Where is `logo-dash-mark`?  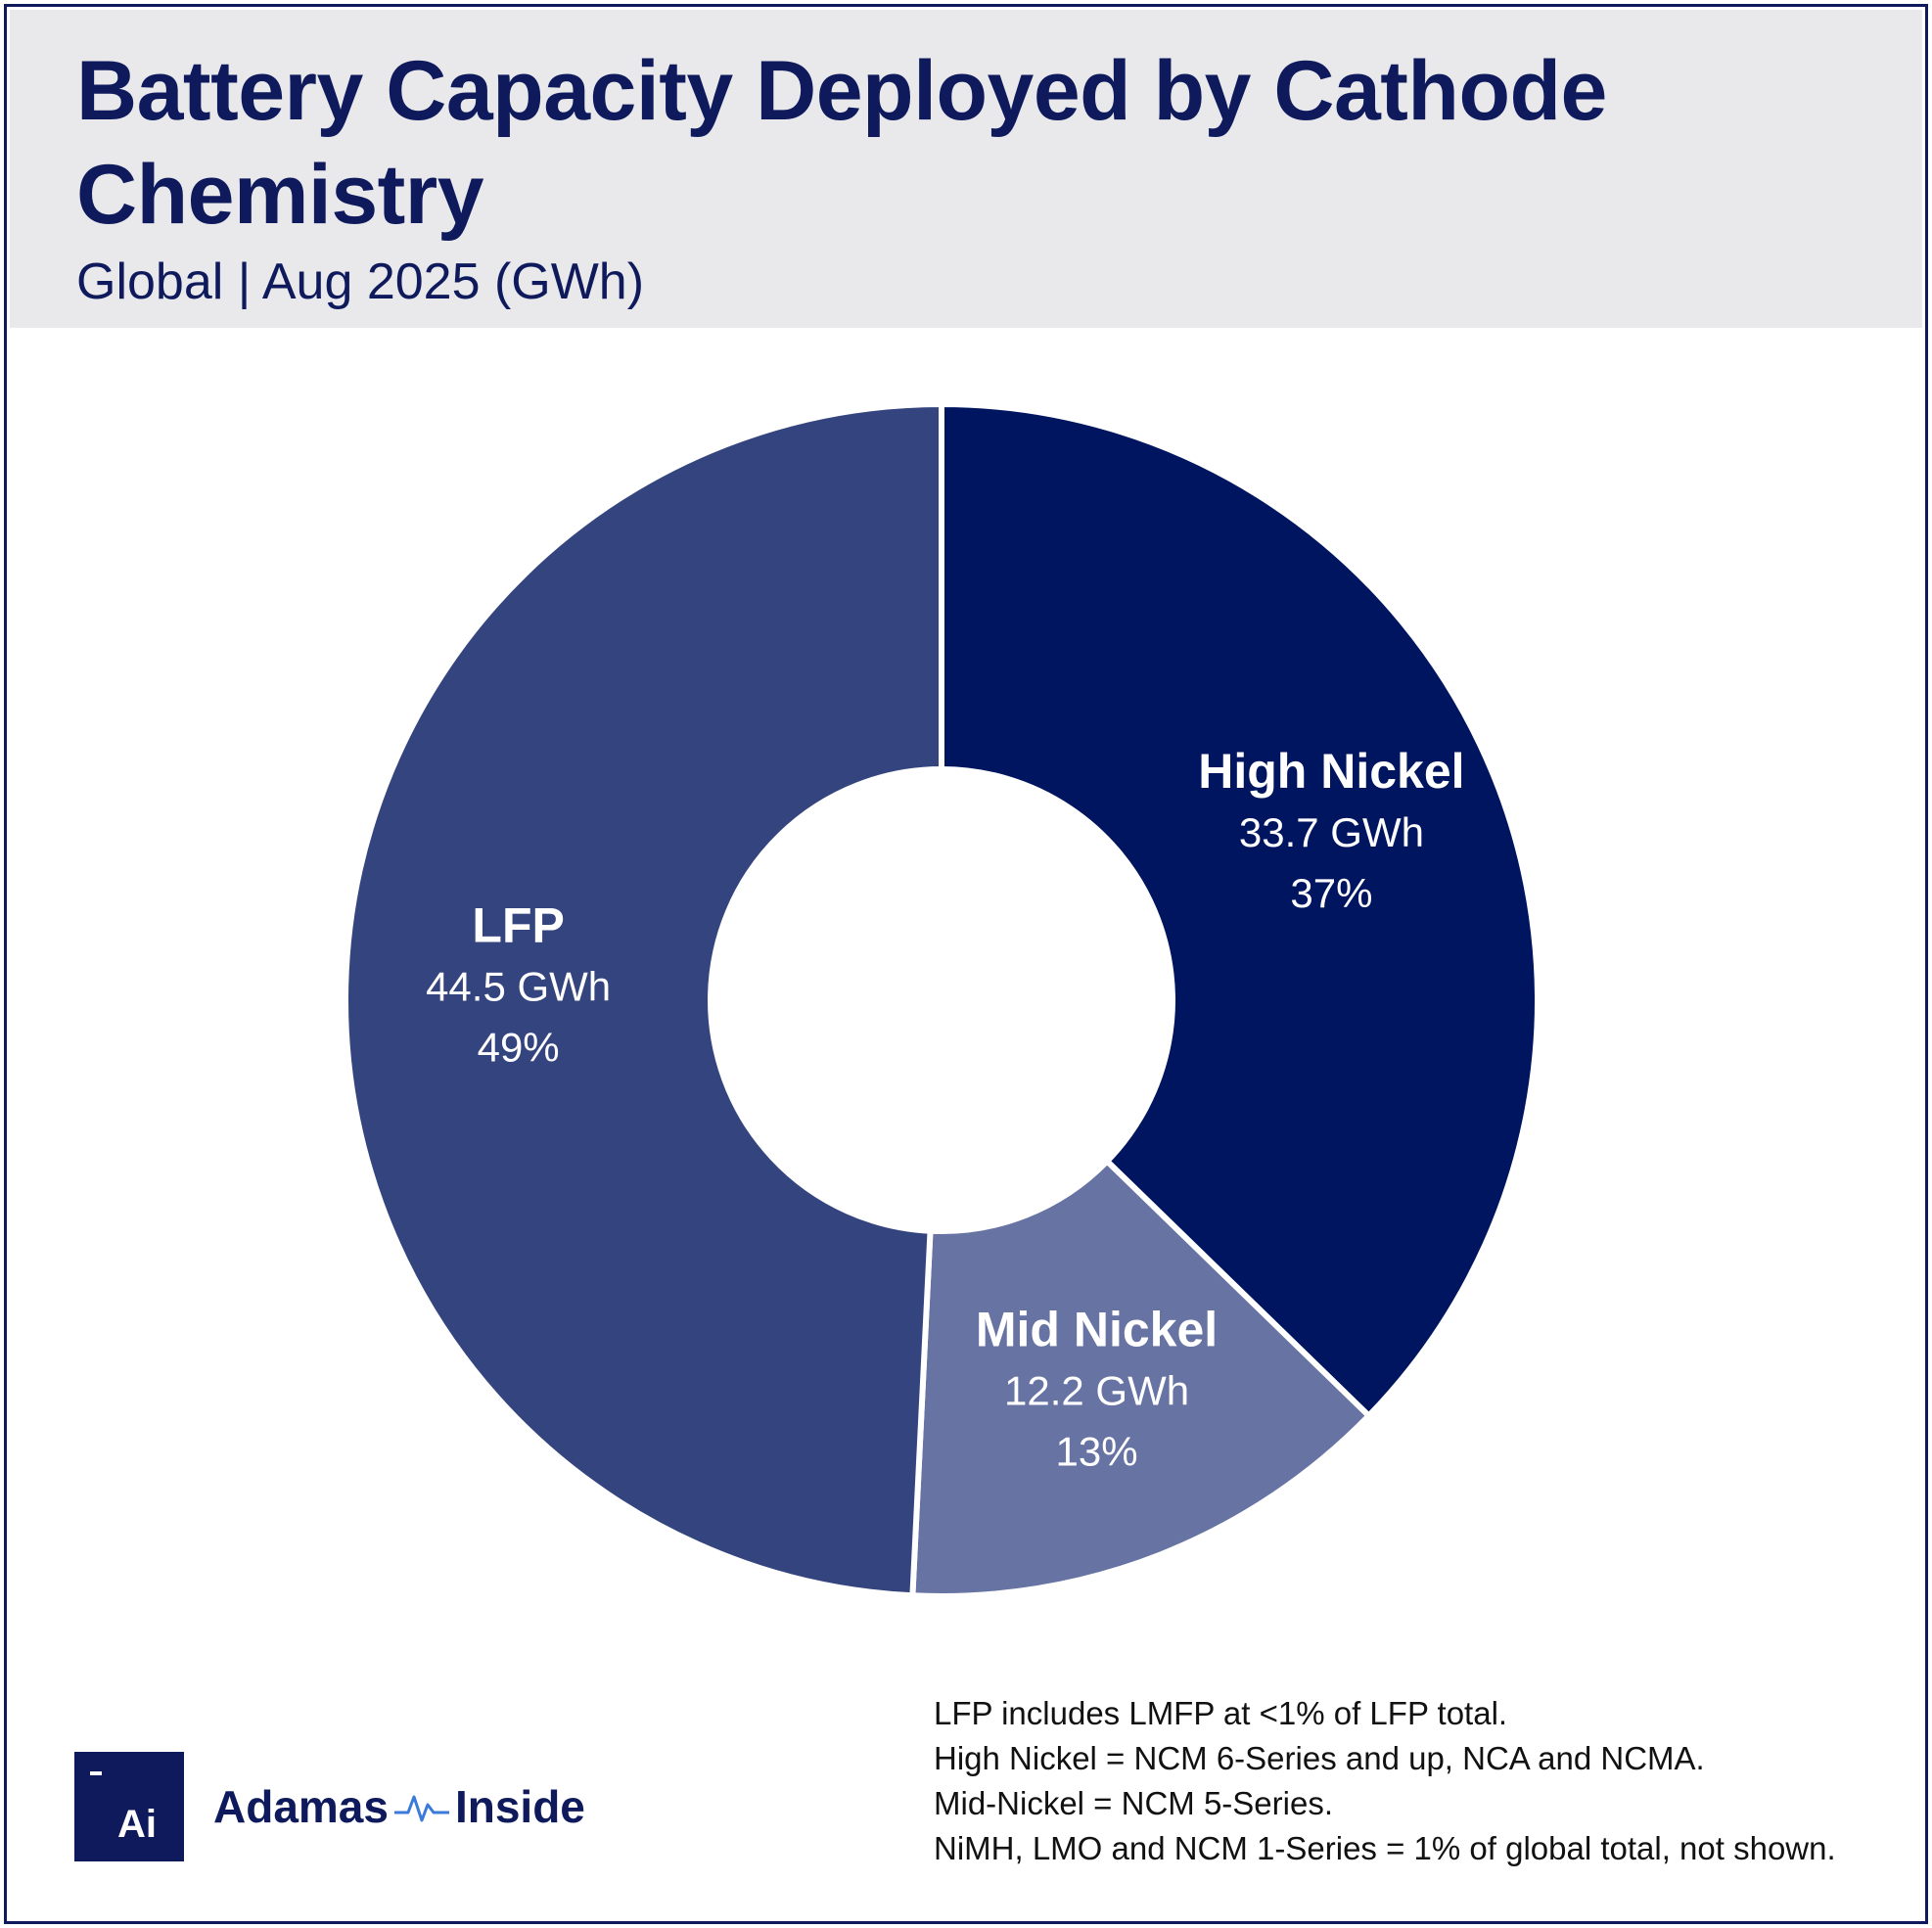
logo-dash-mark is located at coordinates (96, 1773).